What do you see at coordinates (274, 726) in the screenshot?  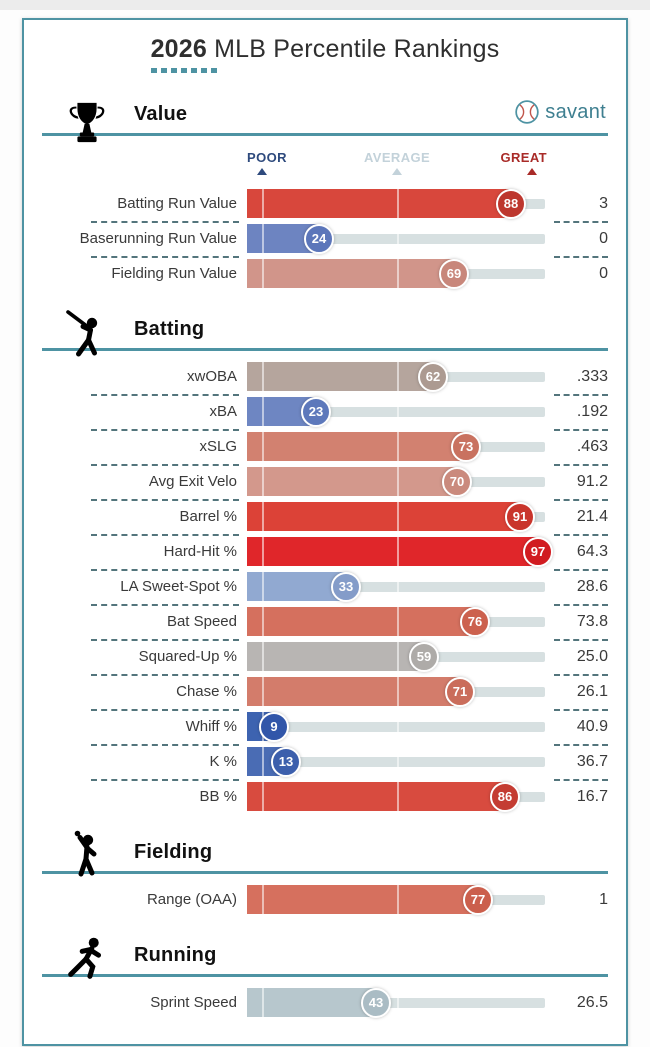 I see `percentile-circle: 9` at bounding box center [274, 726].